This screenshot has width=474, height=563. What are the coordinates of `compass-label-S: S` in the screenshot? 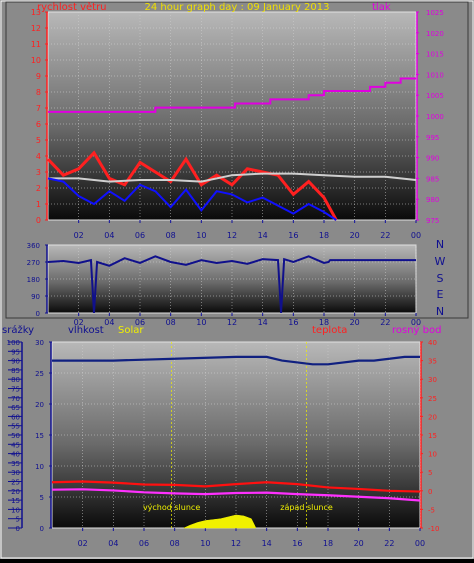 It's located at (440, 278).